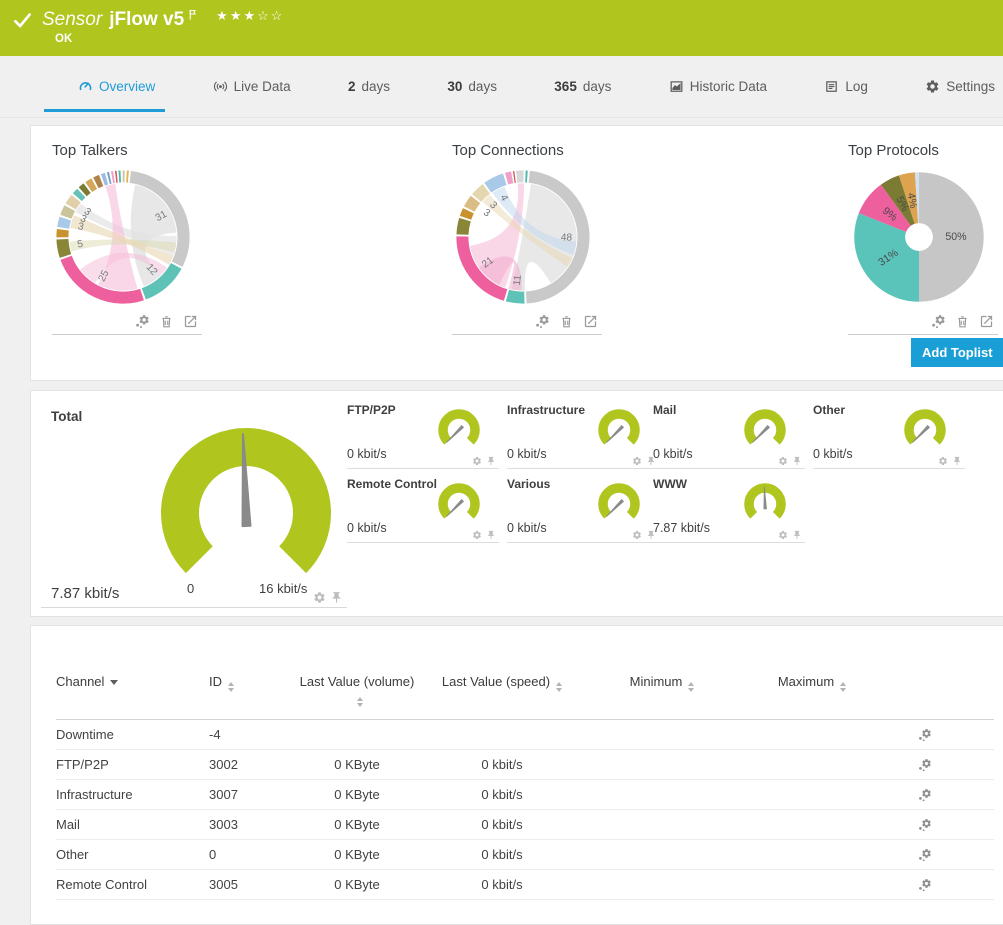 The image size is (1003, 925). Describe the element at coordinates (85, 86) in the screenshot. I see `gauge-icon` at that location.